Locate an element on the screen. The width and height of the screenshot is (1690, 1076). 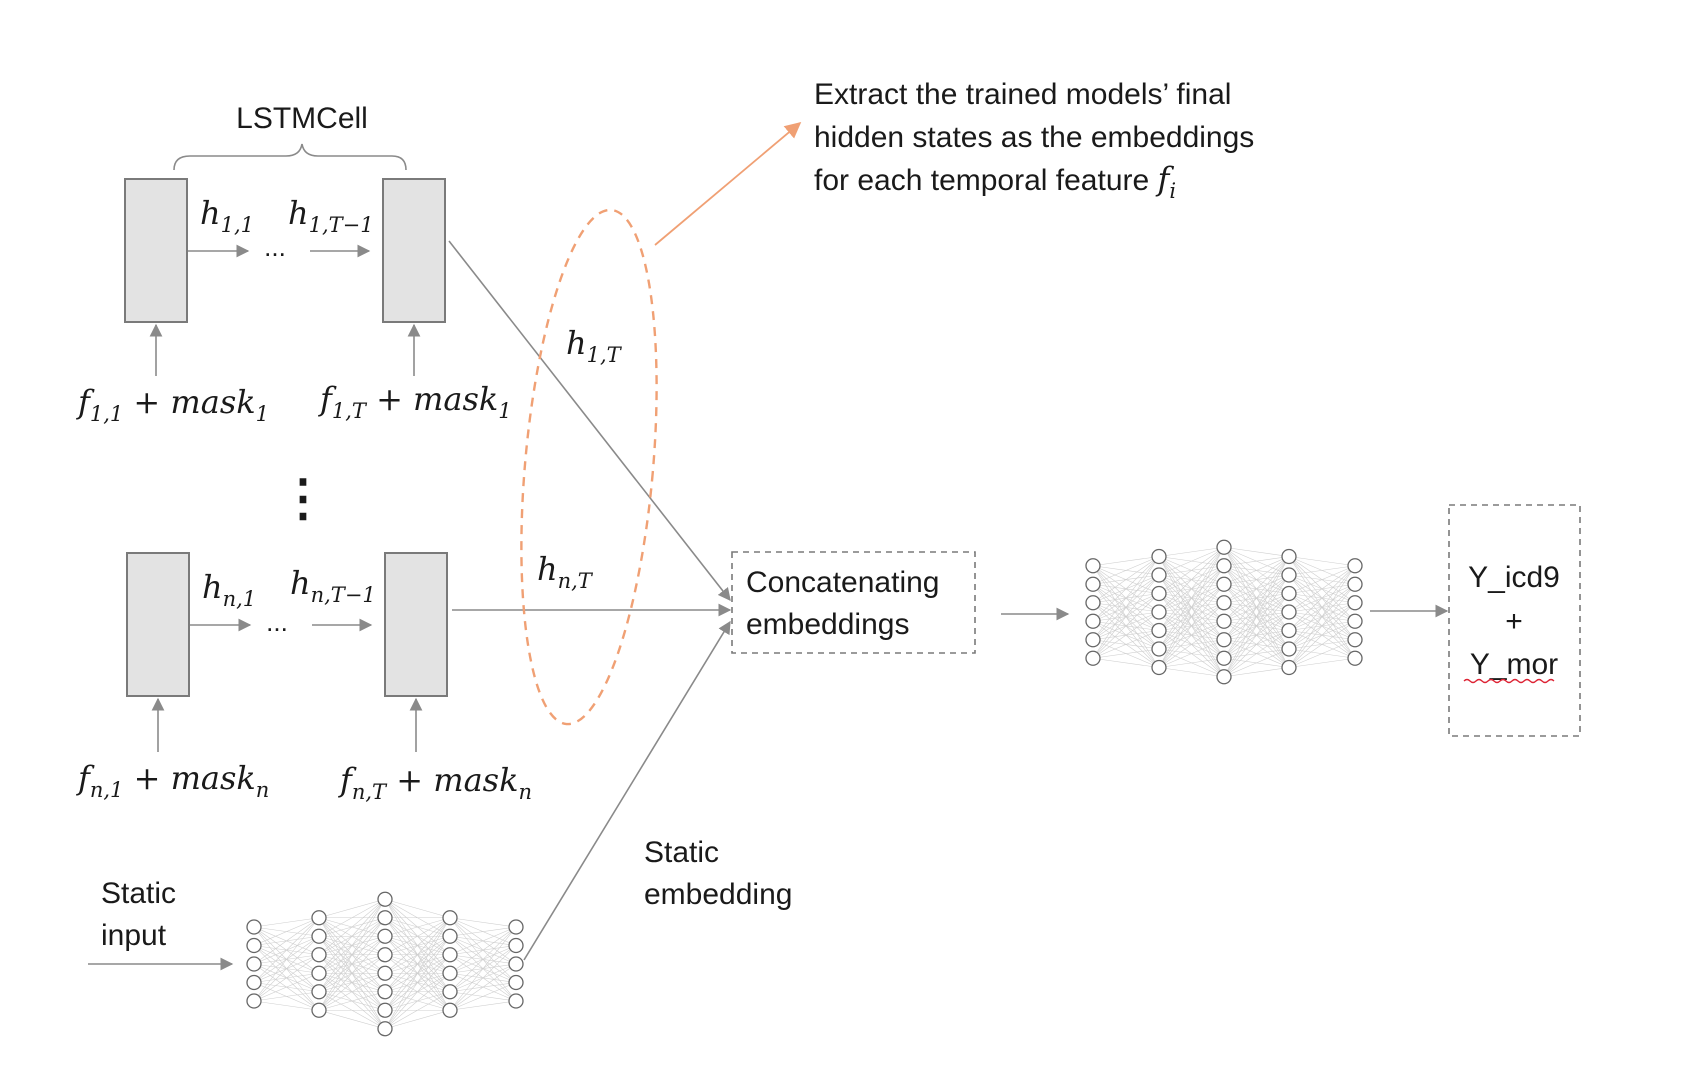
lstm-cell-n-first is located at coordinates (158, 624).